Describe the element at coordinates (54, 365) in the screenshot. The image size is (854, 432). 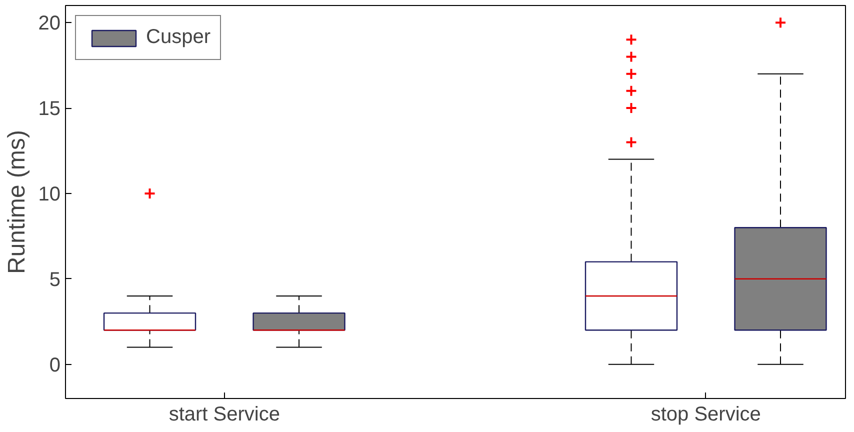
I see `y-tick-label: 0` at that location.